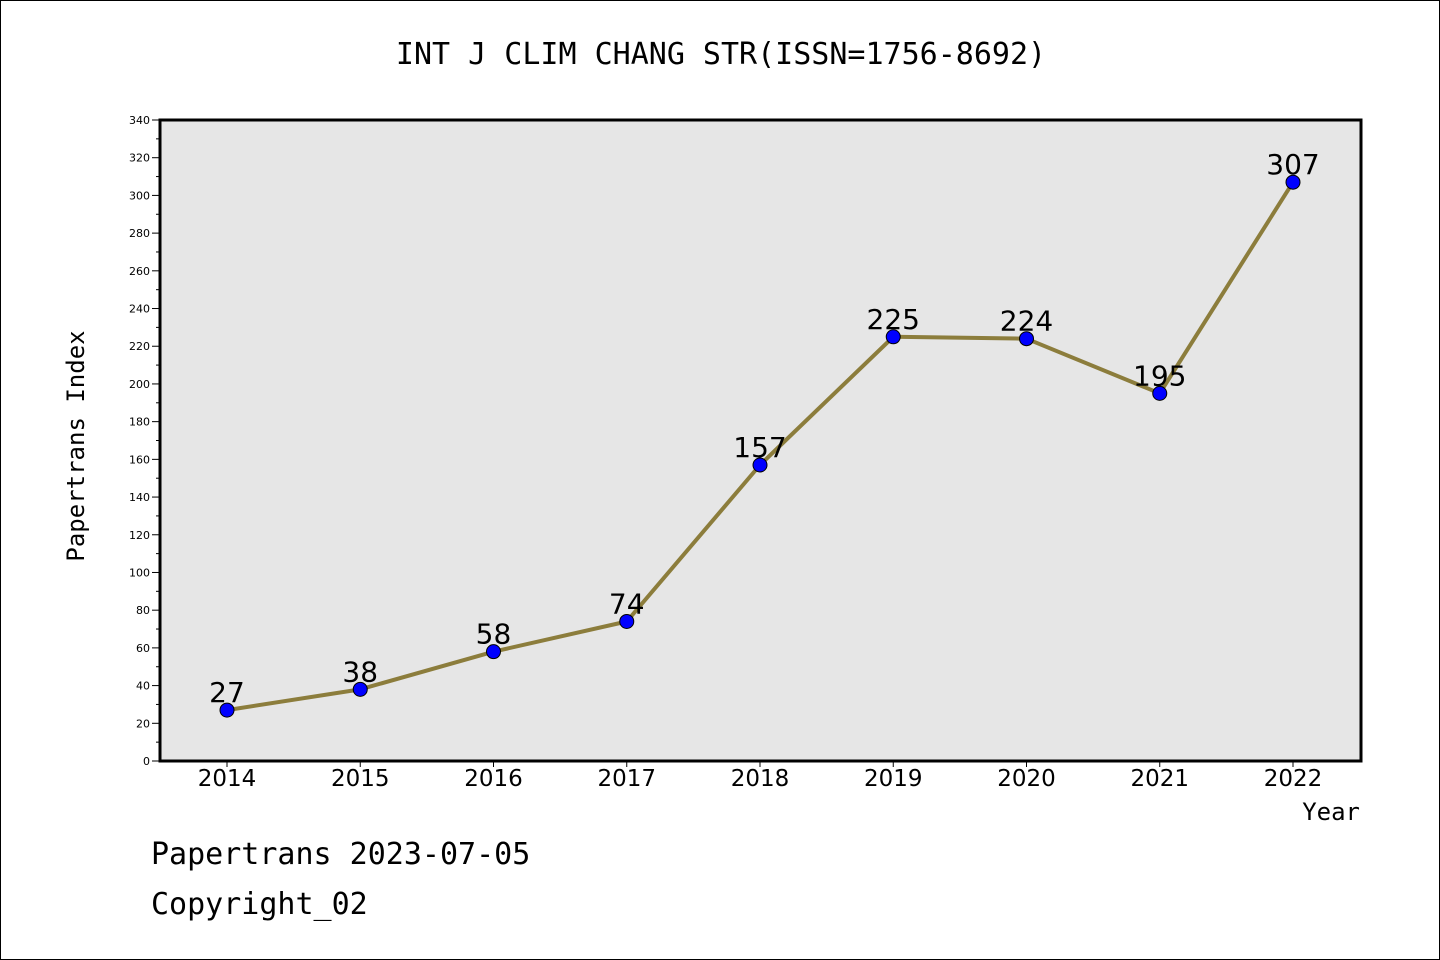  What do you see at coordinates (139, 158) in the screenshot?
I see `y-tick-label: 320` at bounding box center [139, 158].